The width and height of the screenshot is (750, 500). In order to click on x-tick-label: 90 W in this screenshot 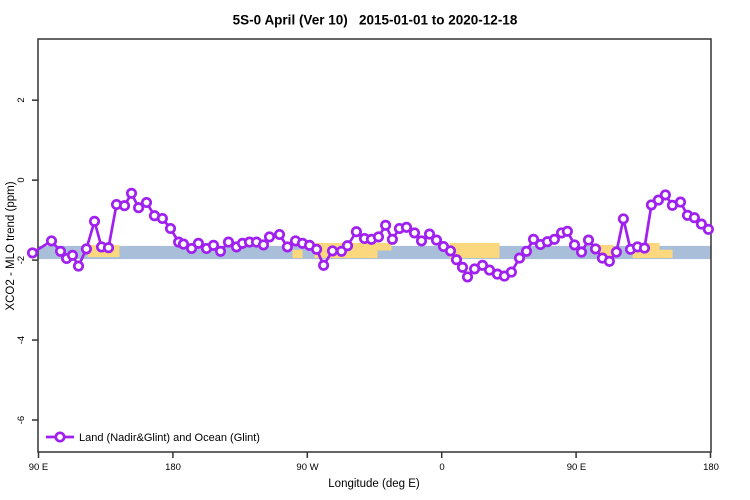, I will do `click(307, 467)`.